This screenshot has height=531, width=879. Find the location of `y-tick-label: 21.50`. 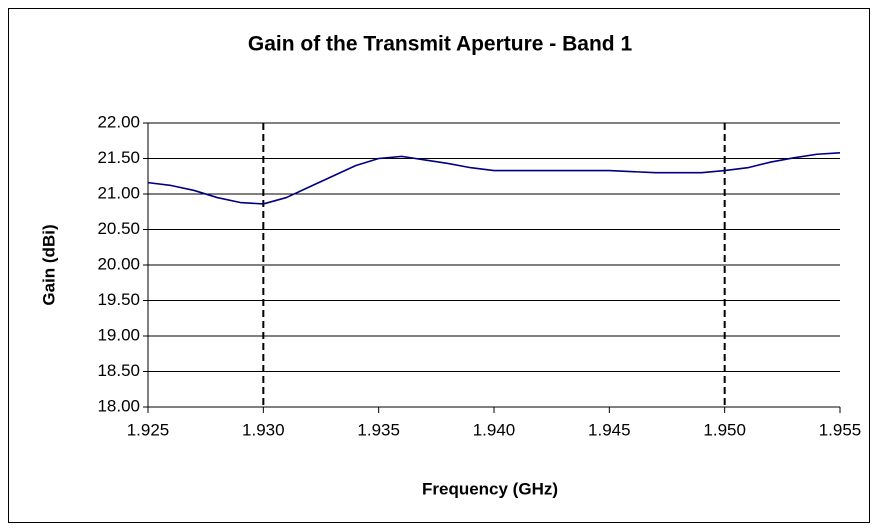

y-tick-label: 21.50 is located at coordinates (118, 157).